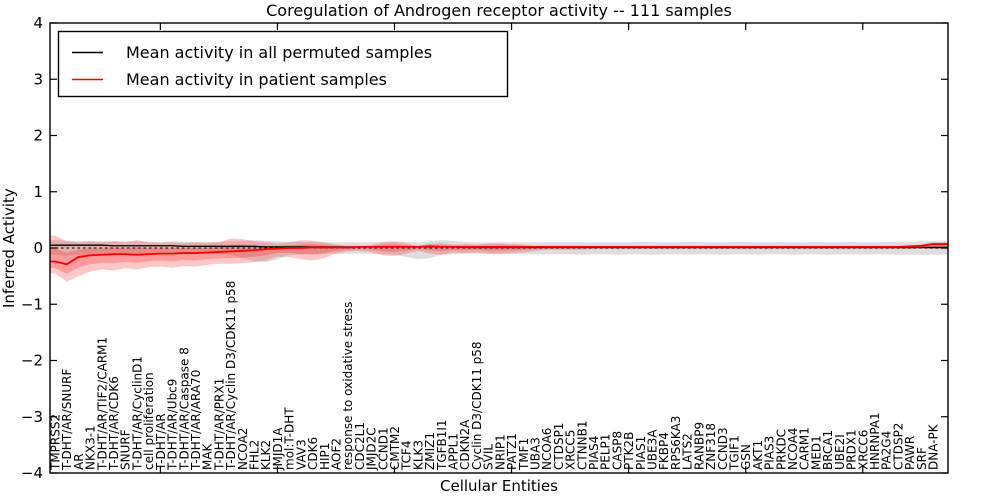 The width and height of the screenshot is (1000, 504). Describe the element at coordinates (734, 453) in the screenshot. I see `x-tick-label: TGIF1` at that location.